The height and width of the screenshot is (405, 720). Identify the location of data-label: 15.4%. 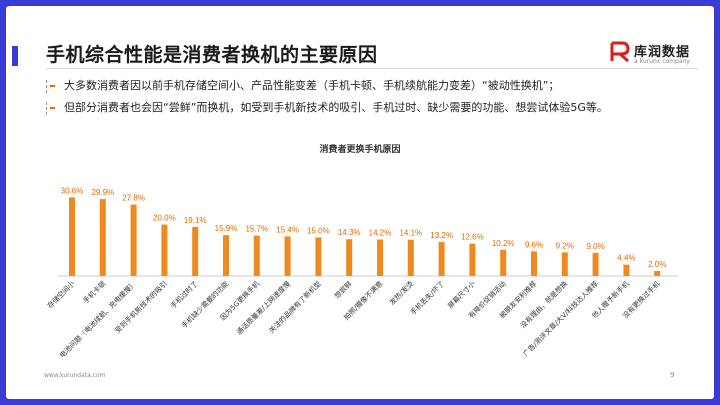
(287, 229).